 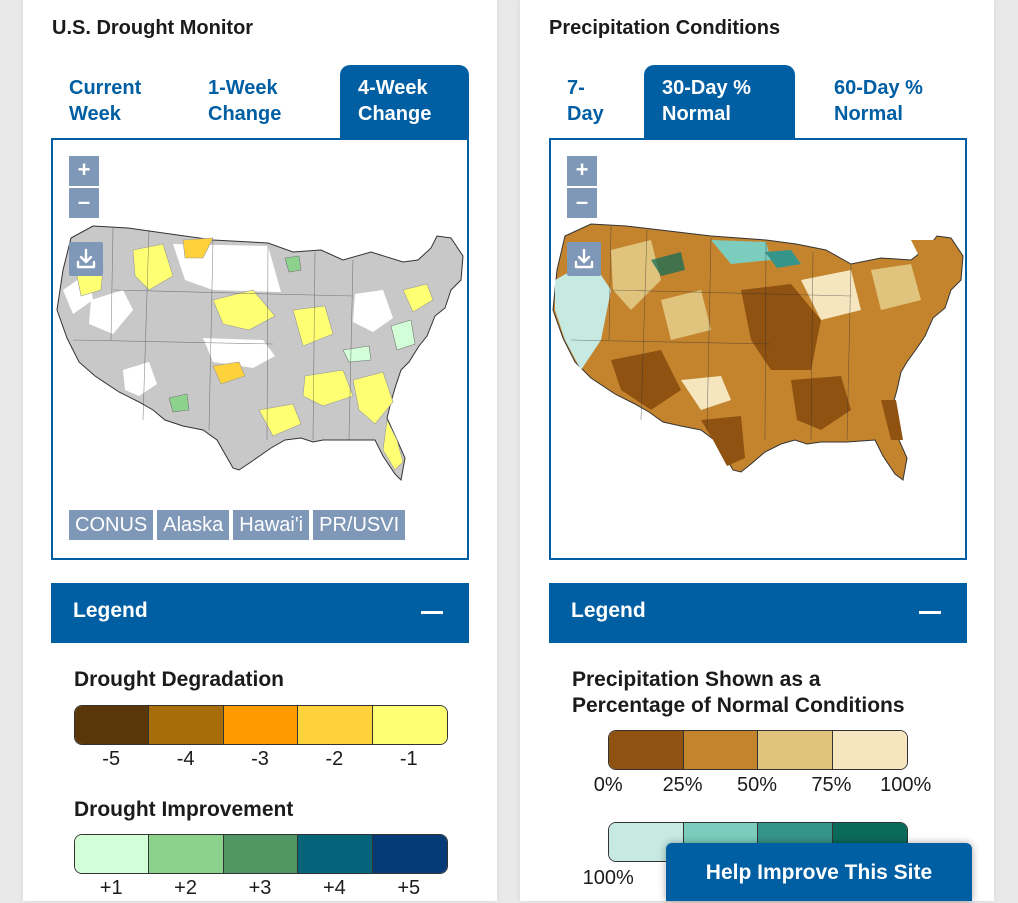 What do you see at coordinates (122, 102) in the screenshot?
I see `tab-current-week: Current Week` at bounding box center [122, 102].